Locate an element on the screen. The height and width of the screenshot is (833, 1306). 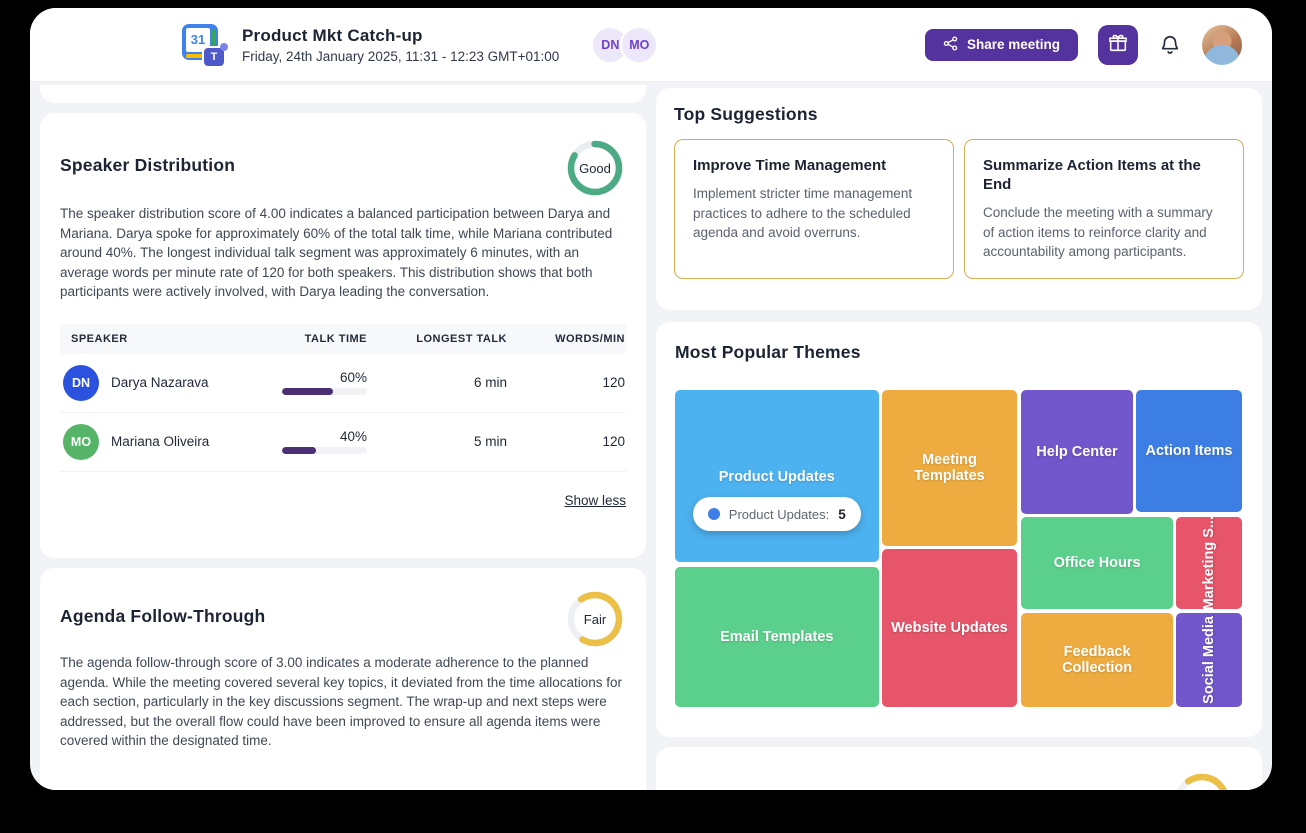
share-icon is located at coordinates (950, 44).